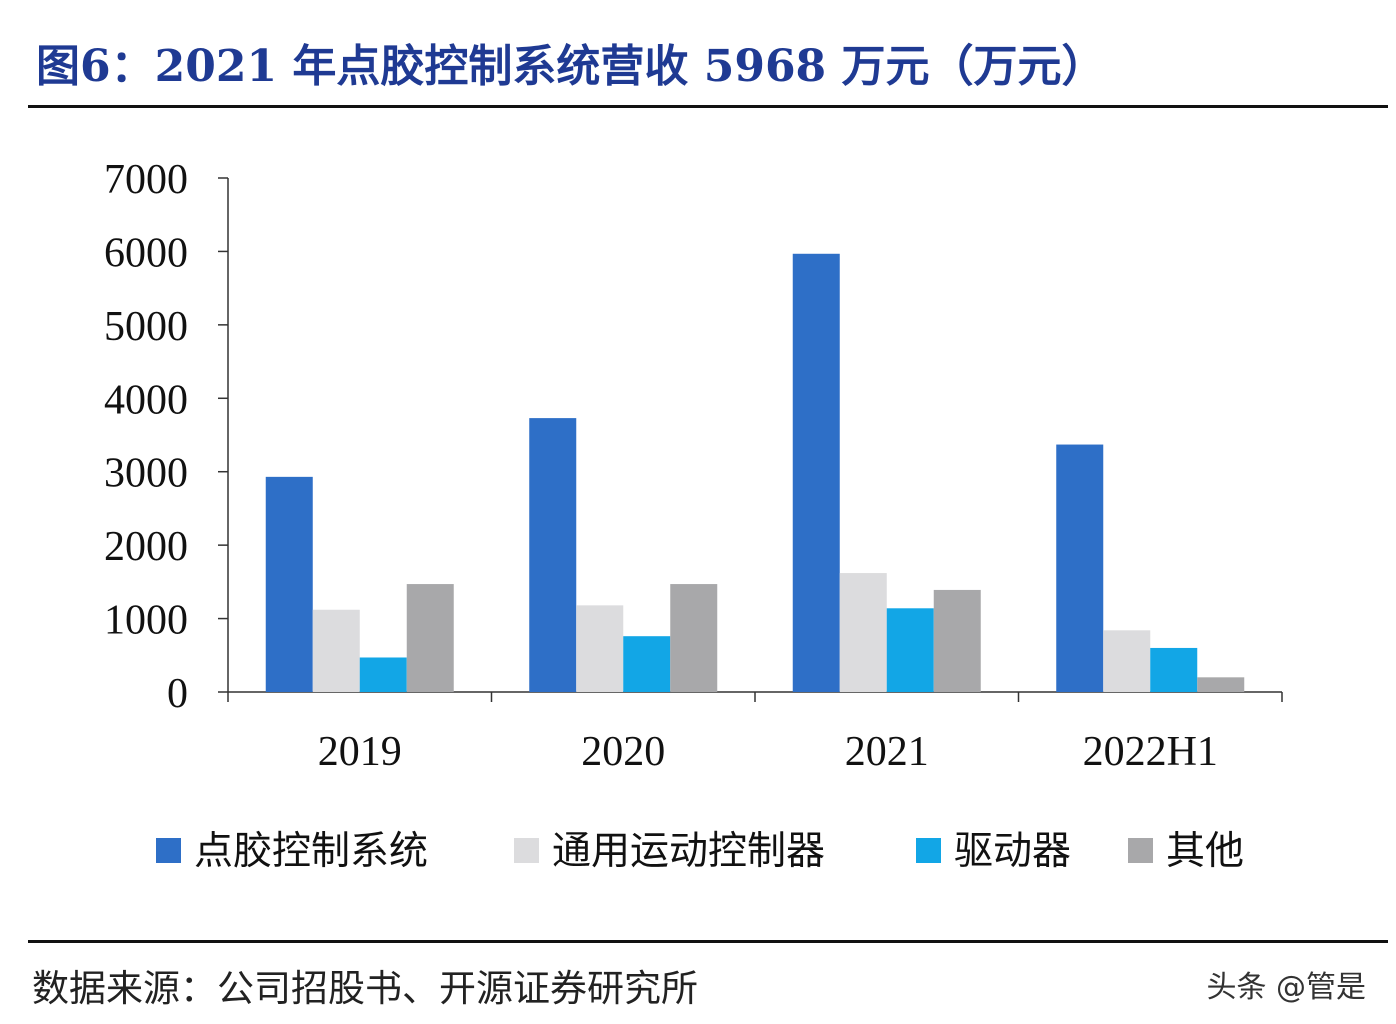  I want to click on y-tick-label: 6000, so click(146, 253).